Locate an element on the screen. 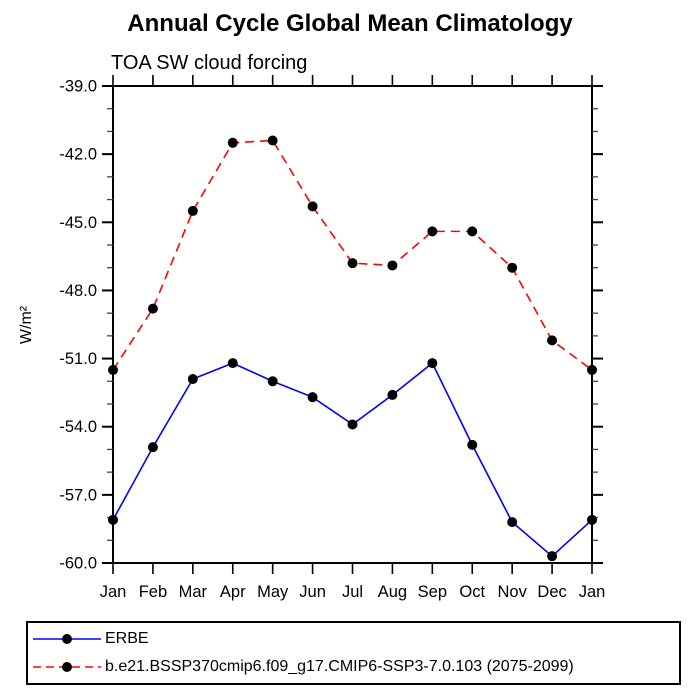 Image resolution: width=700 pixels, height=700 pixels. y-tick-label: -51.0 is located at coordinates (78, 359).